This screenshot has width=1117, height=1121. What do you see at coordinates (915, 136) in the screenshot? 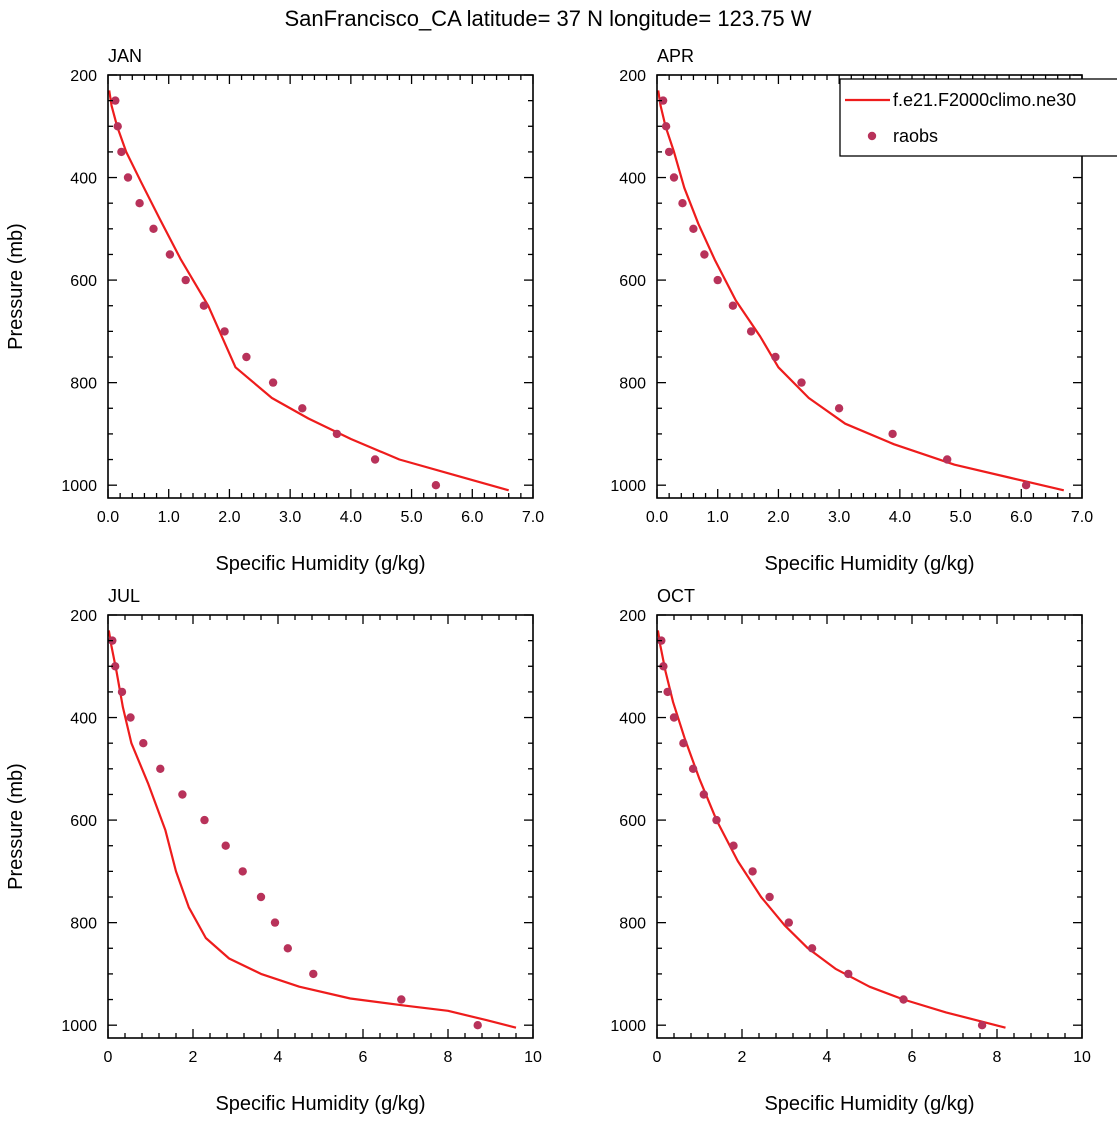
I see `legend-entry-label: raobs` at bounding box center [915, 136].